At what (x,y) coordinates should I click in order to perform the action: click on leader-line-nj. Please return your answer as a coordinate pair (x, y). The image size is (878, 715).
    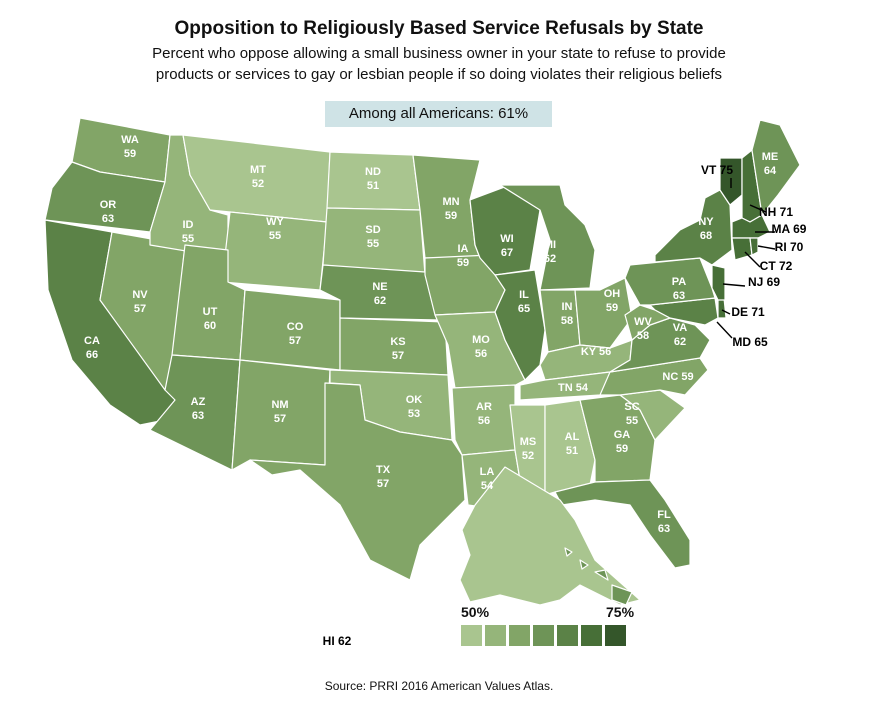
    Looking at the image, I should click on (734, 285).